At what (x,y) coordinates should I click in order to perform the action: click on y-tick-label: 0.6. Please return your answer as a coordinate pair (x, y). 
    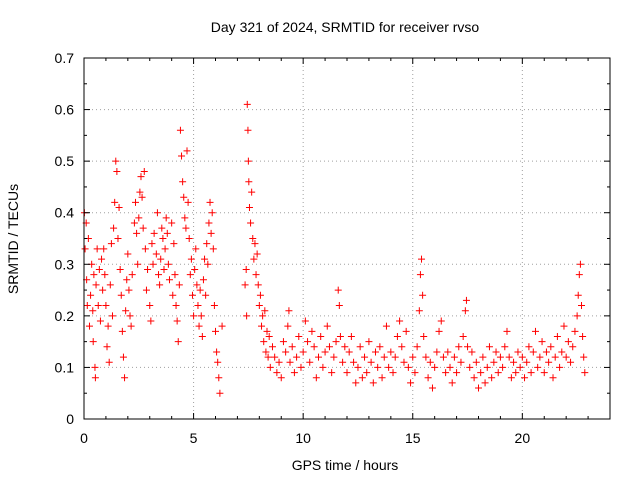
    Looking at the image, I should click on (65, 110).